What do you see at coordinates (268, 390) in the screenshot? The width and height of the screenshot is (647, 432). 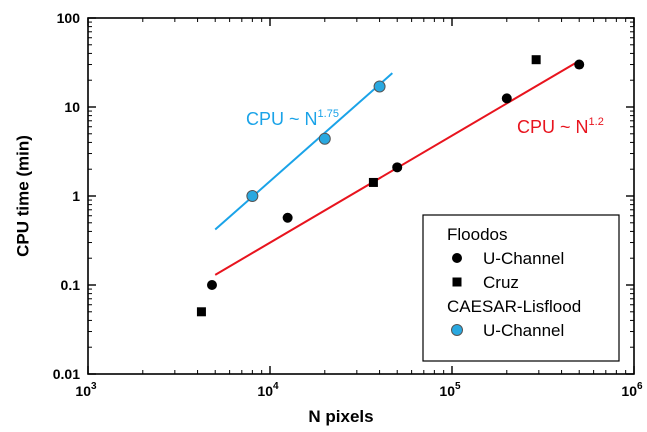 I see `x-tick-label: 10⁴` at bounding box center [268, 390].